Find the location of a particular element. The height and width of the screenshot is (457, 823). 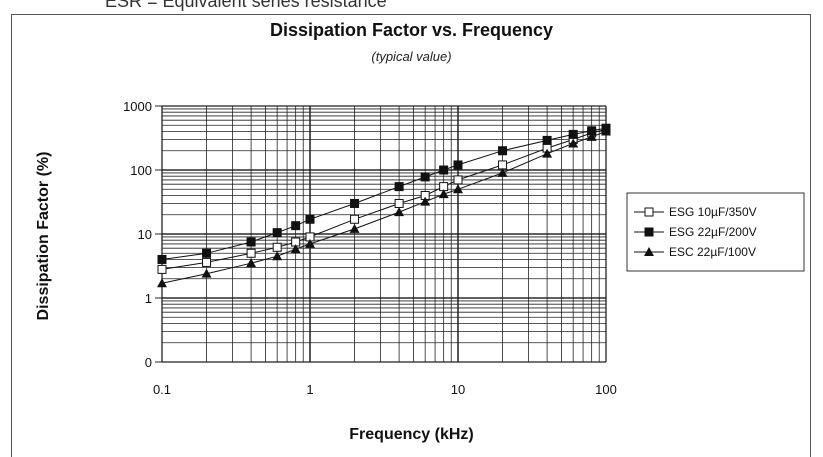

y-tick-label: 1000 is located at coordinates (137, 106).